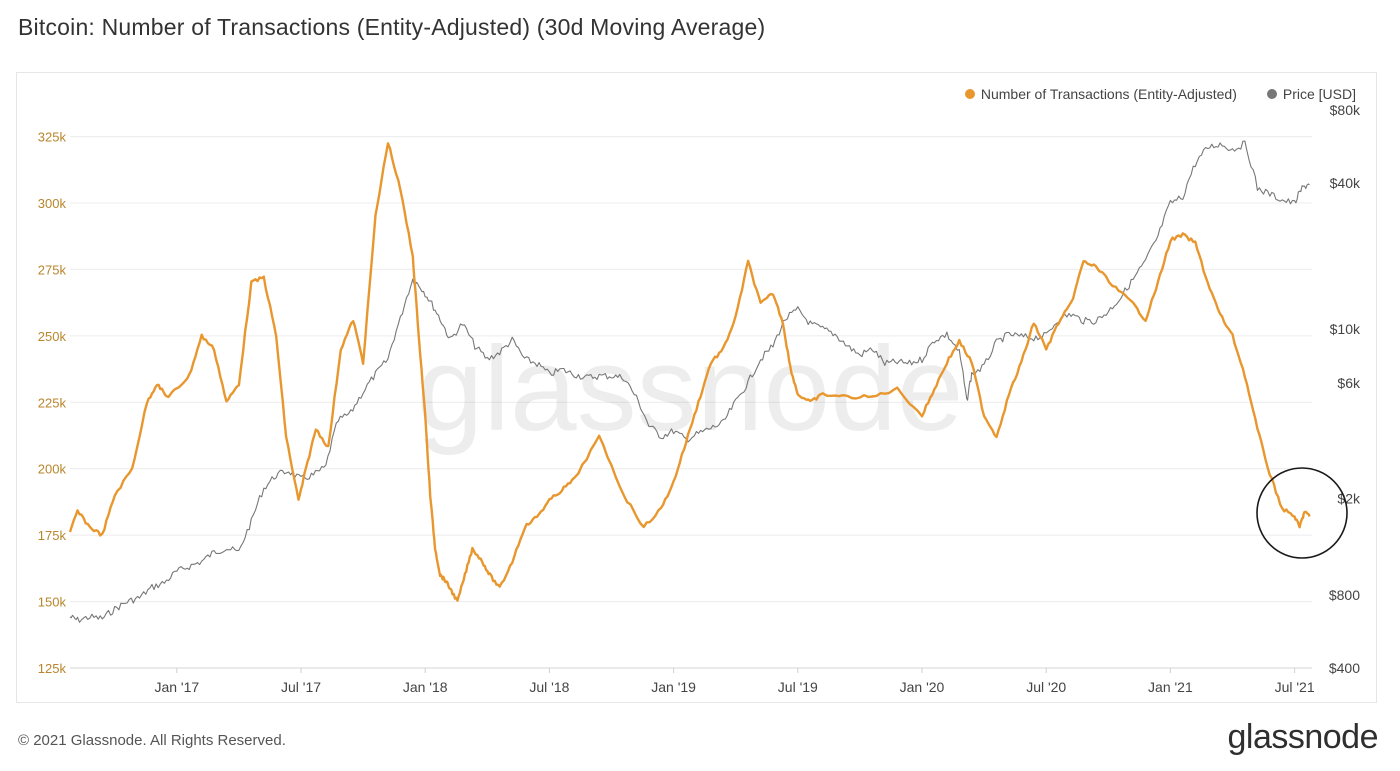 This screenshot has width=1400, height=771. Describe the element at coordinates (1349, 498) in the screenshot. I see `right-tick-label: $2k` at that location.